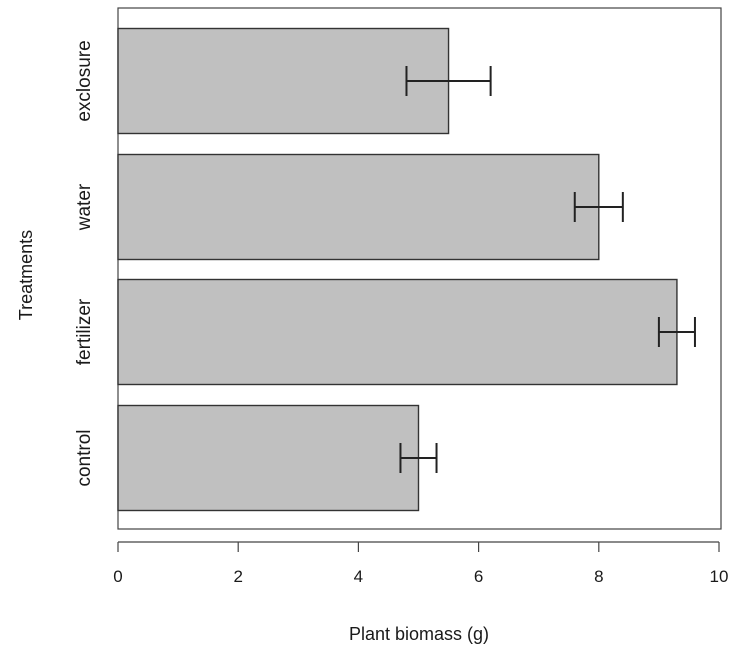  I want to click on x-tick-label-0: 0, so click(117, 576).